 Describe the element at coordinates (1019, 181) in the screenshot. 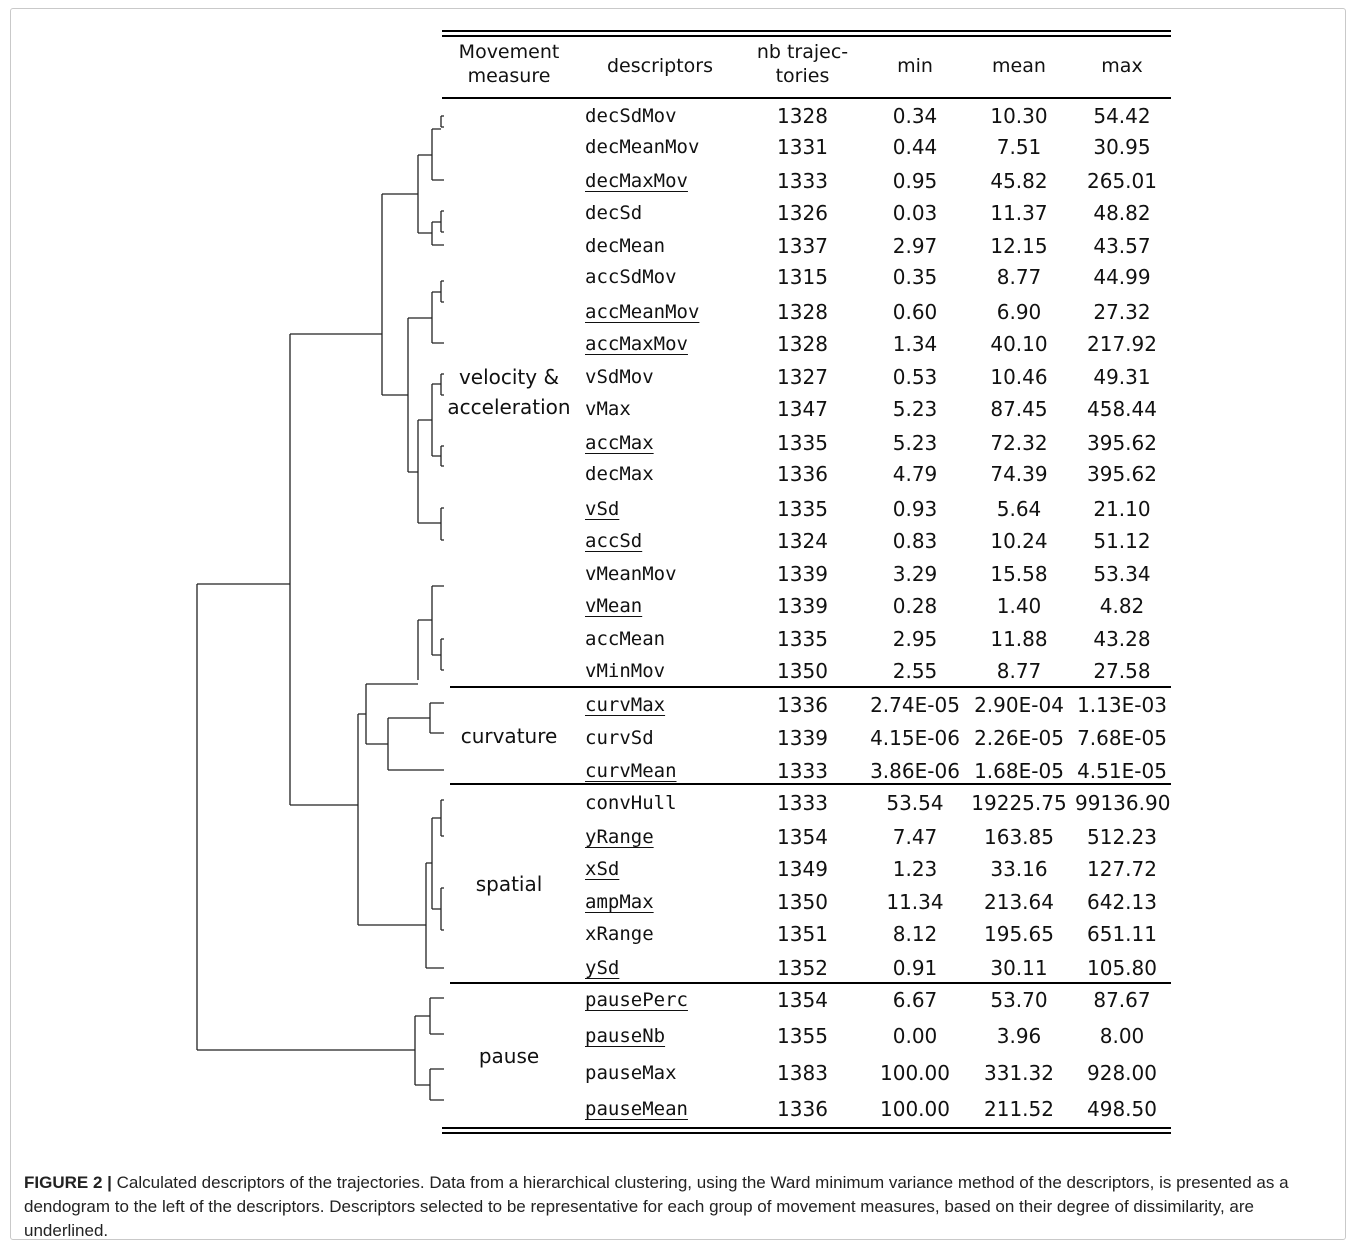

I see `mean-cell: 45.82` at that location.